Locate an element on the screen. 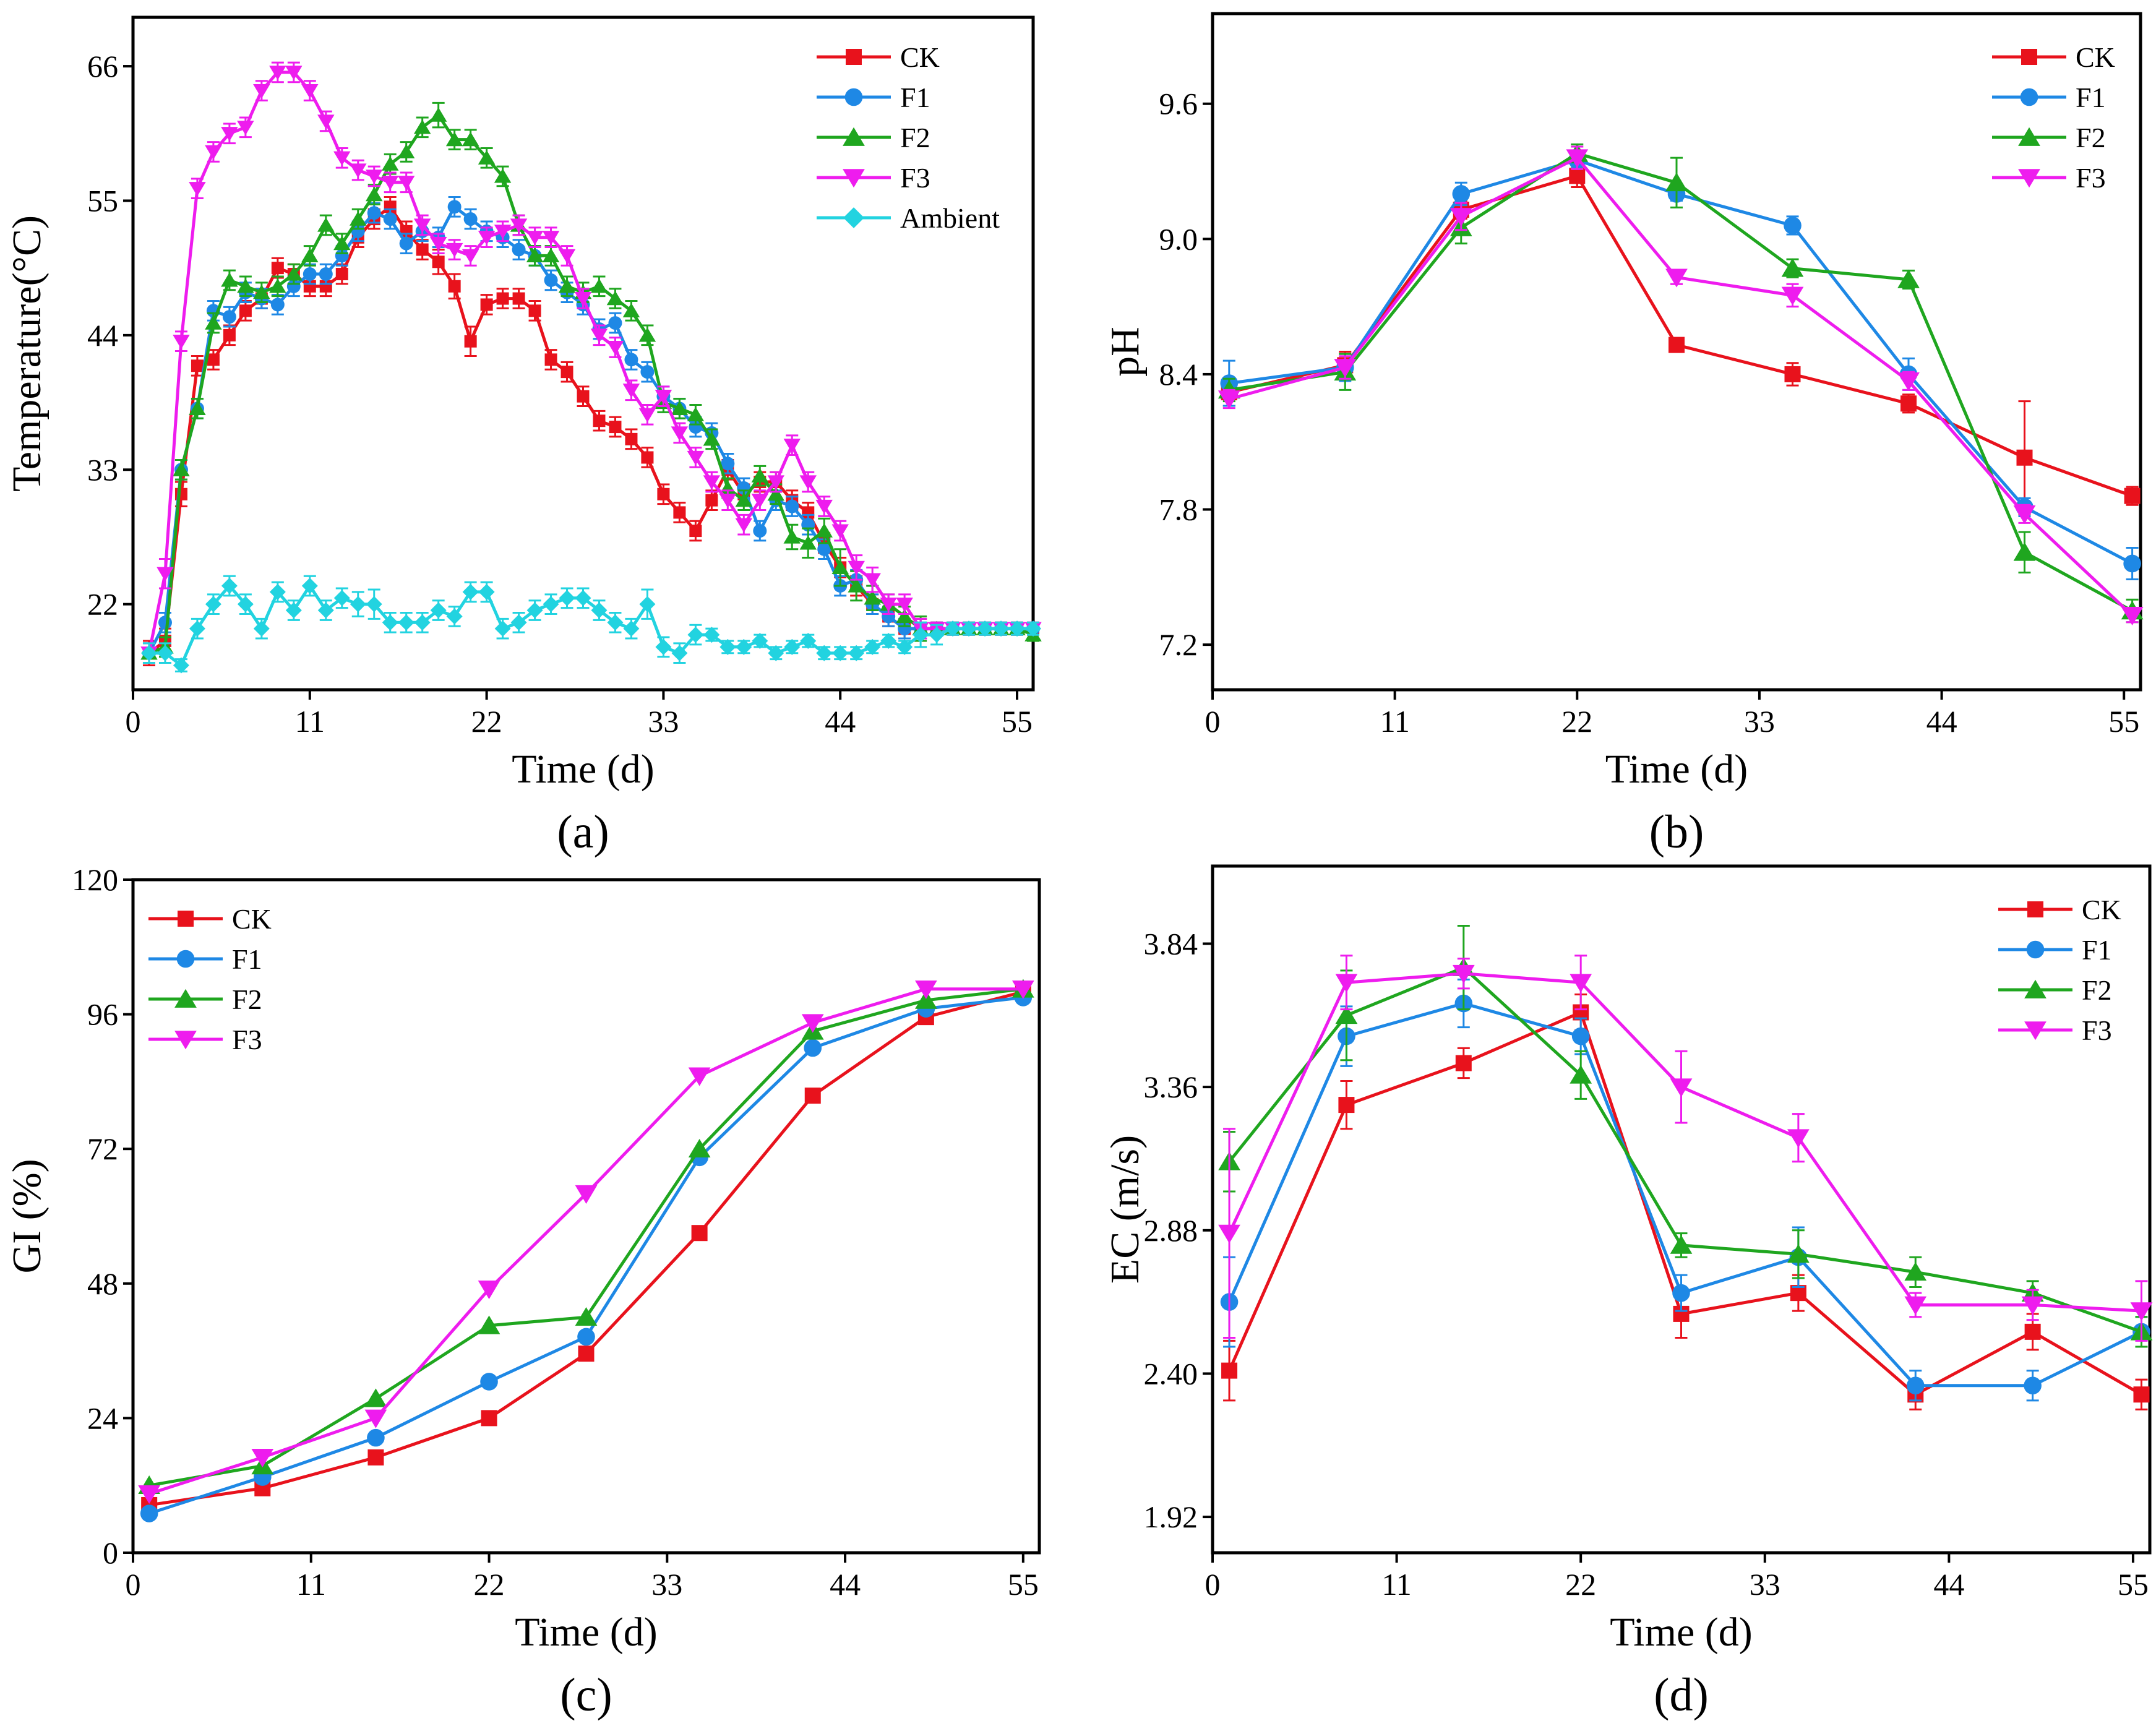  y-tick-label: 22 is located at coordinates (102, 605).